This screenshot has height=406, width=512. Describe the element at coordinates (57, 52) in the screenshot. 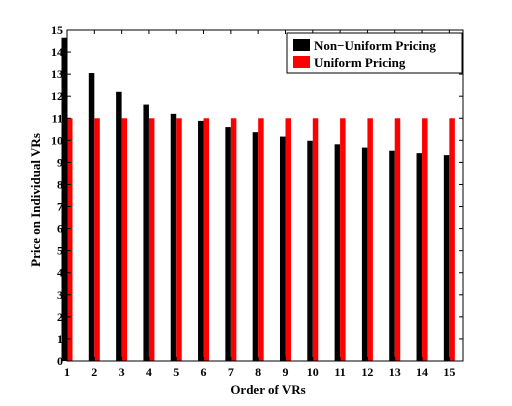

I see `y-tick-label-14: 14` at that location.